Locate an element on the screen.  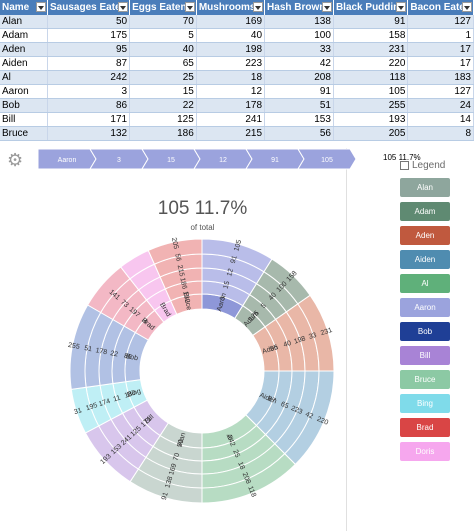
table-cell: 5 is located at coordinates (163, 35).